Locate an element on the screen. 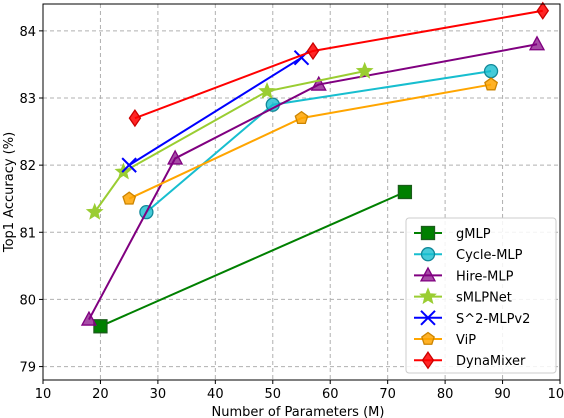 The image size is (564, 418). series-line is located at coordinates (215, 111).